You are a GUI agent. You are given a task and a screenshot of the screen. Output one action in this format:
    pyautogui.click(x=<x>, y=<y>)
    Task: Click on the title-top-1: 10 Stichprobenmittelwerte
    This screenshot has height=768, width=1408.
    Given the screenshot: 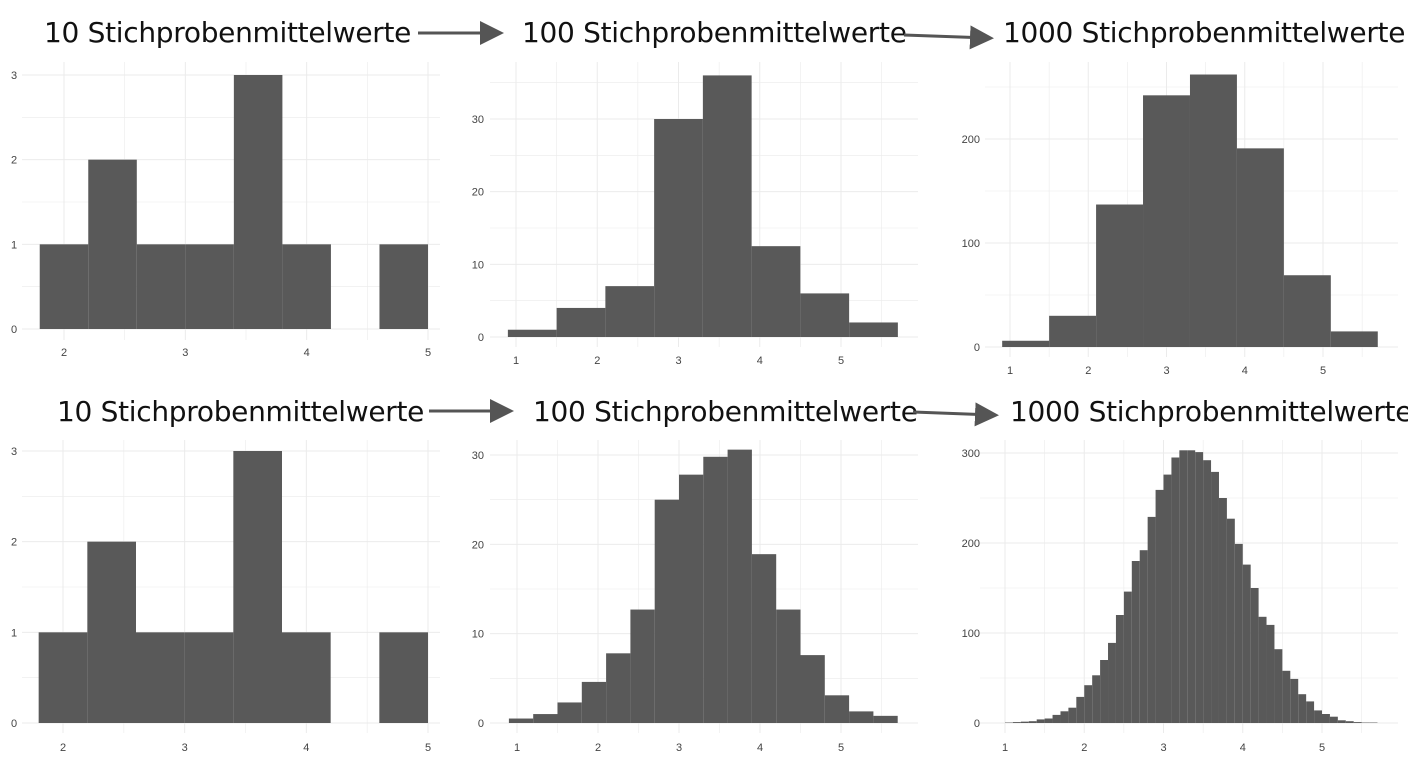 What is the action you would take?
    pyautogui.click(x=228, y=32)
    